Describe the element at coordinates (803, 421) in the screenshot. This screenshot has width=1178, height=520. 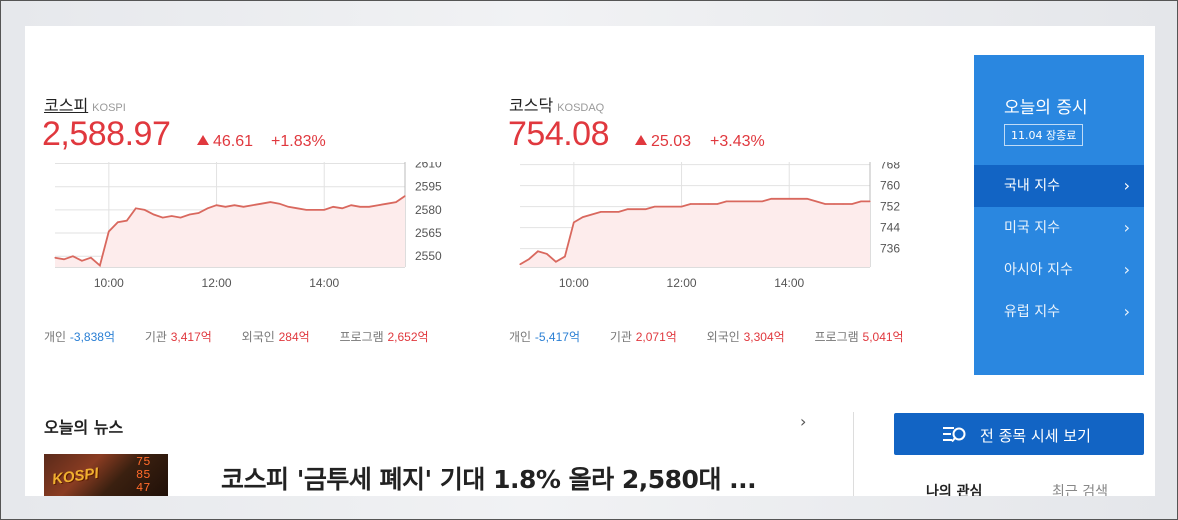
I see `chevron-right-icon: ›` at that location.